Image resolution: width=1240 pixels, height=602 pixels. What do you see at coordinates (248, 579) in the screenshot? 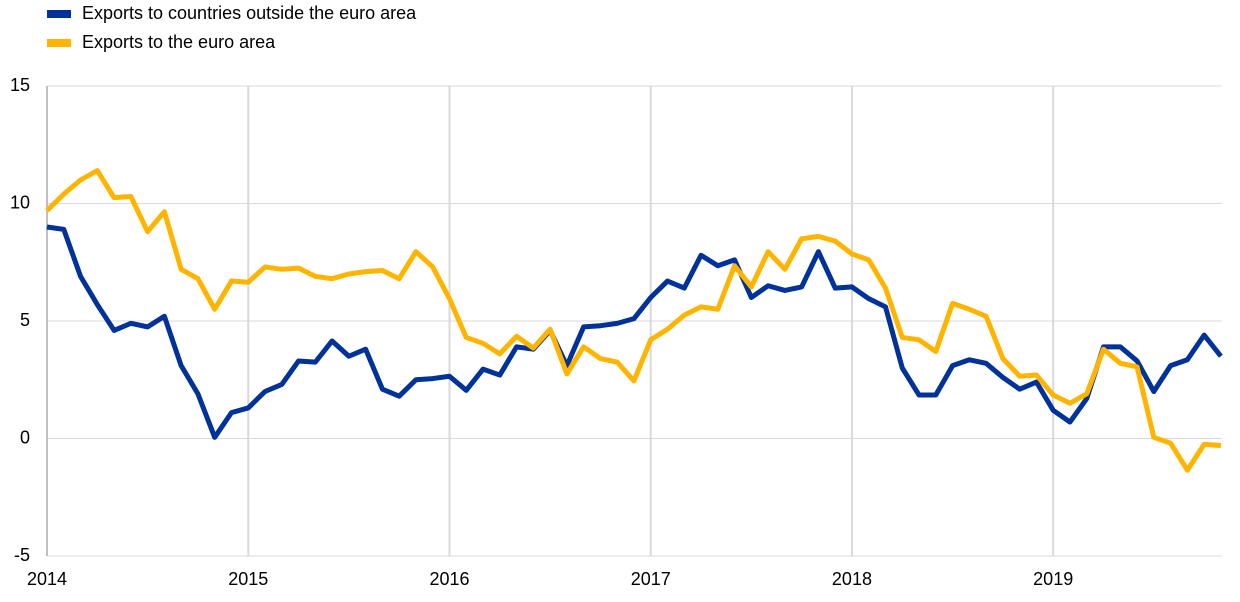
I see `x-tick-label: 2015` at bounding box center [248, 579].